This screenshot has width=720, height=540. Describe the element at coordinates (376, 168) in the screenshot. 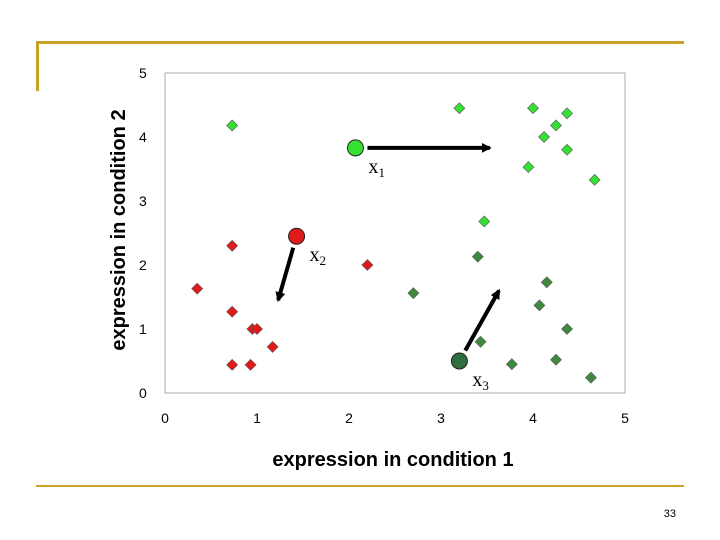

I see `highlighted-point-label: x1` at that location.